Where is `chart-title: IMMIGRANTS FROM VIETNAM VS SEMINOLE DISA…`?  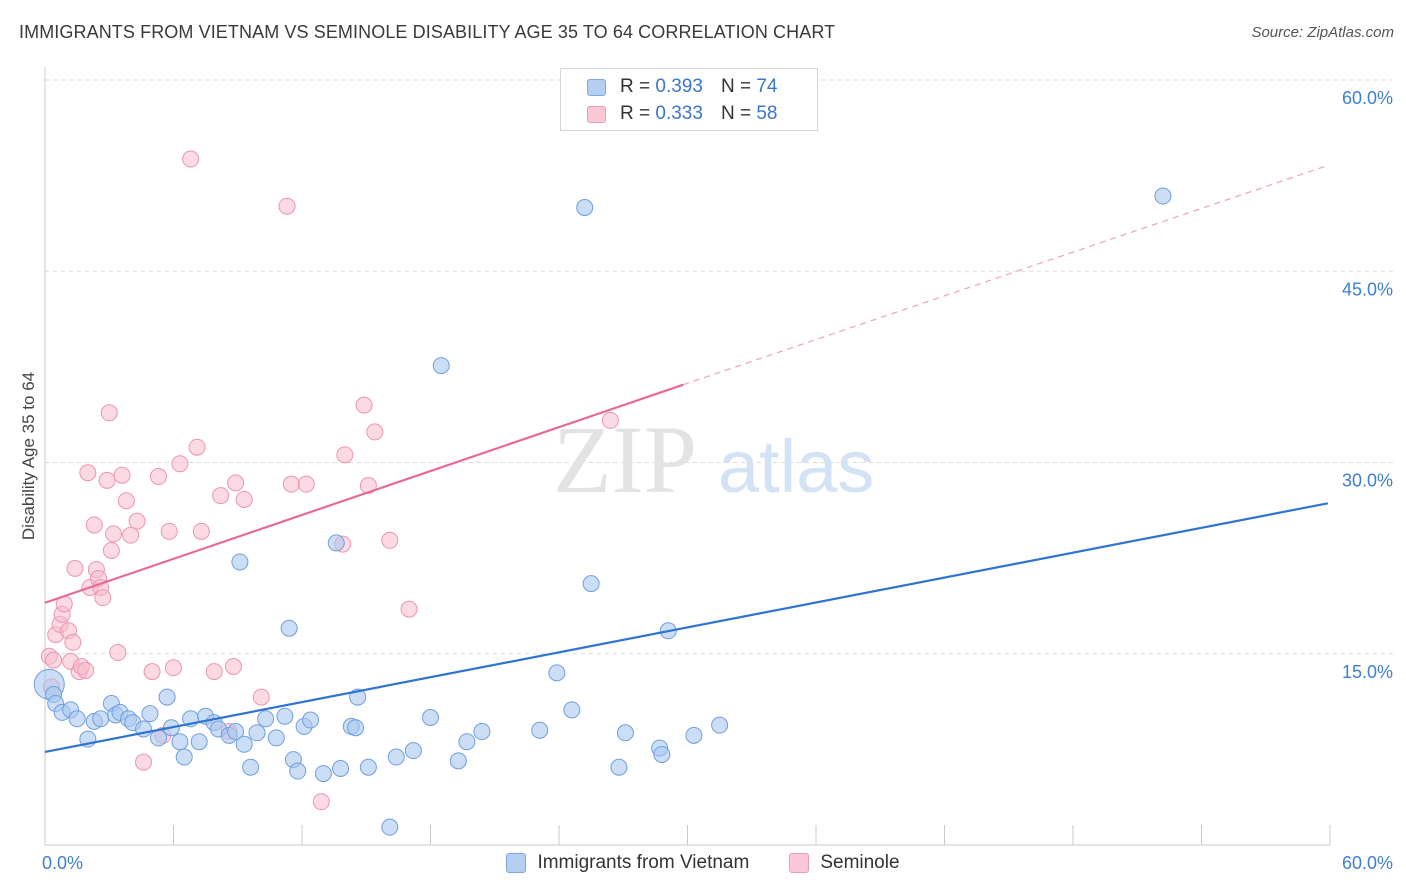 chart-title: IMMIGRANTS FROM VIETNAM VS SEMINOLE DISA… is located at coordinates (427, 32).